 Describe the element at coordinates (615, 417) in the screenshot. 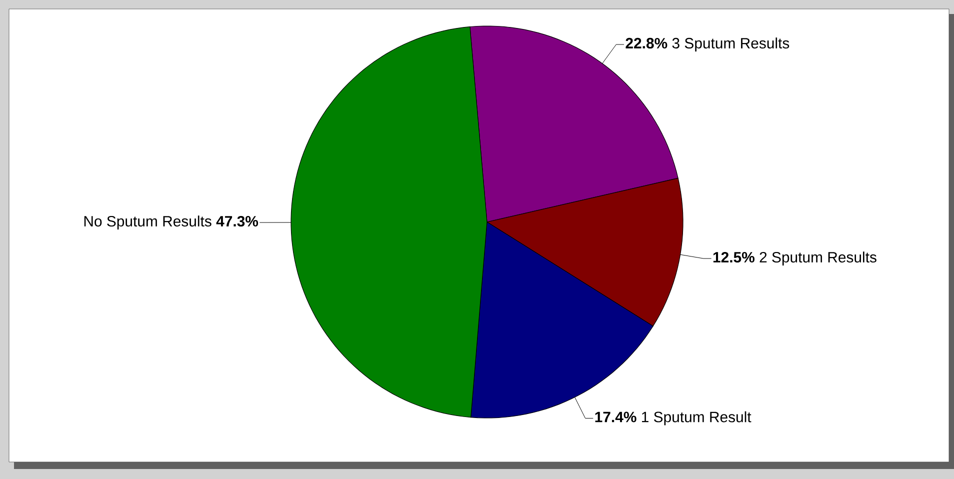

I see `data-label: 17.4%` at that location.